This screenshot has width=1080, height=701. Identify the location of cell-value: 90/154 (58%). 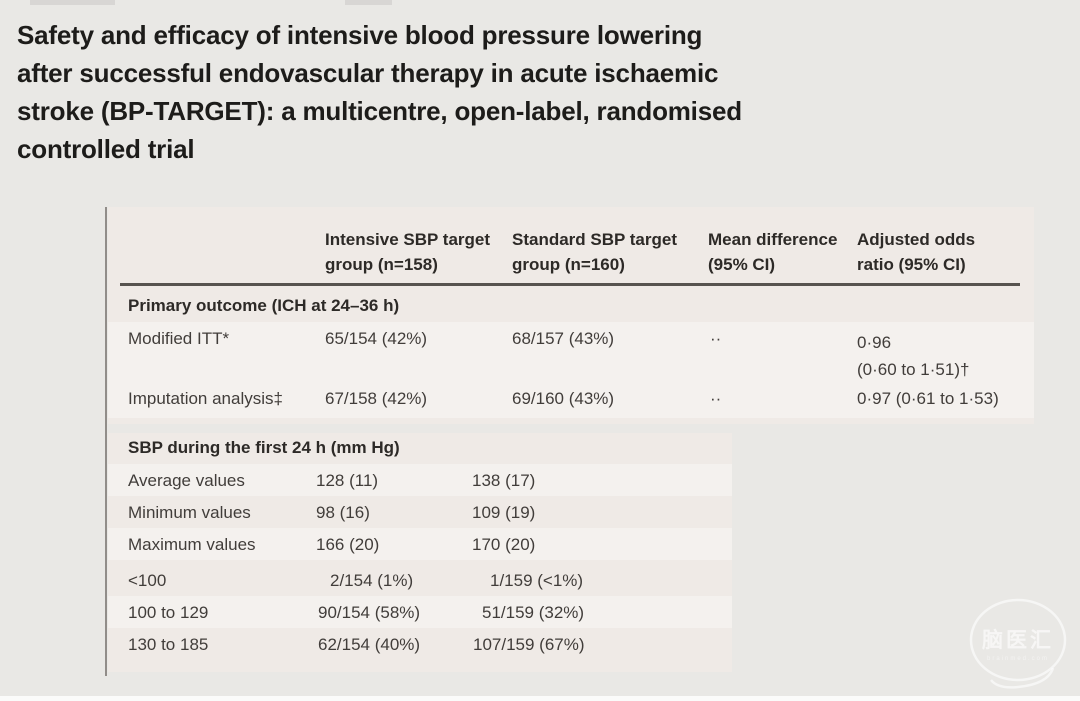
(369, 612).